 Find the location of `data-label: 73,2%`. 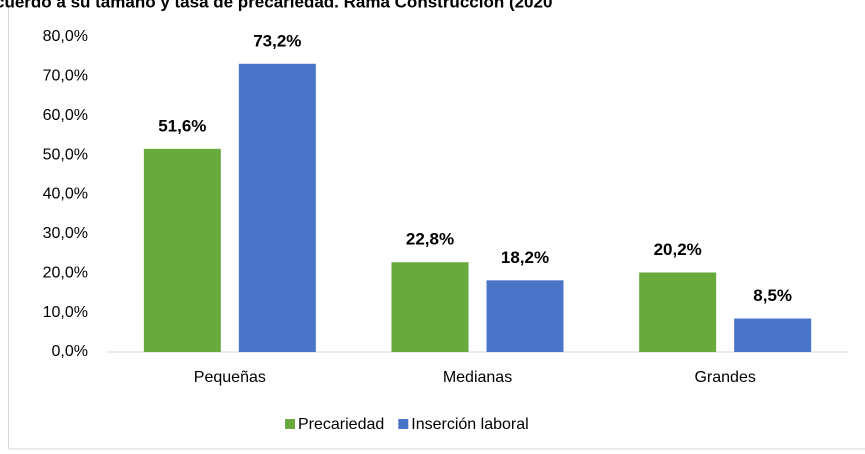

data-label: 73,2% is located at coordinates (277, 40).